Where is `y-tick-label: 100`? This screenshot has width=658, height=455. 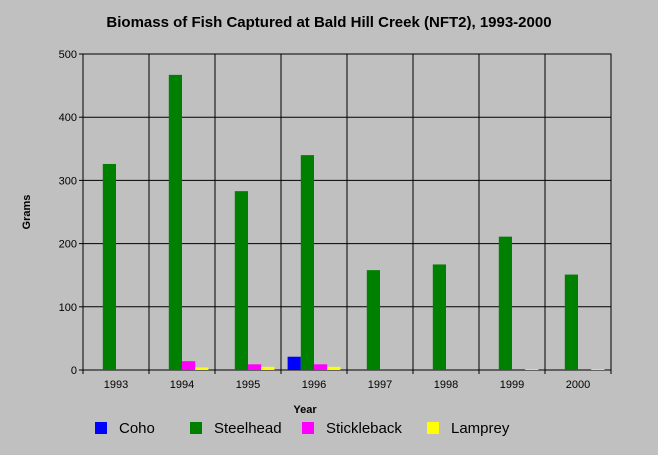 y-tick-label: 100 is located at coordinates (68, 308).